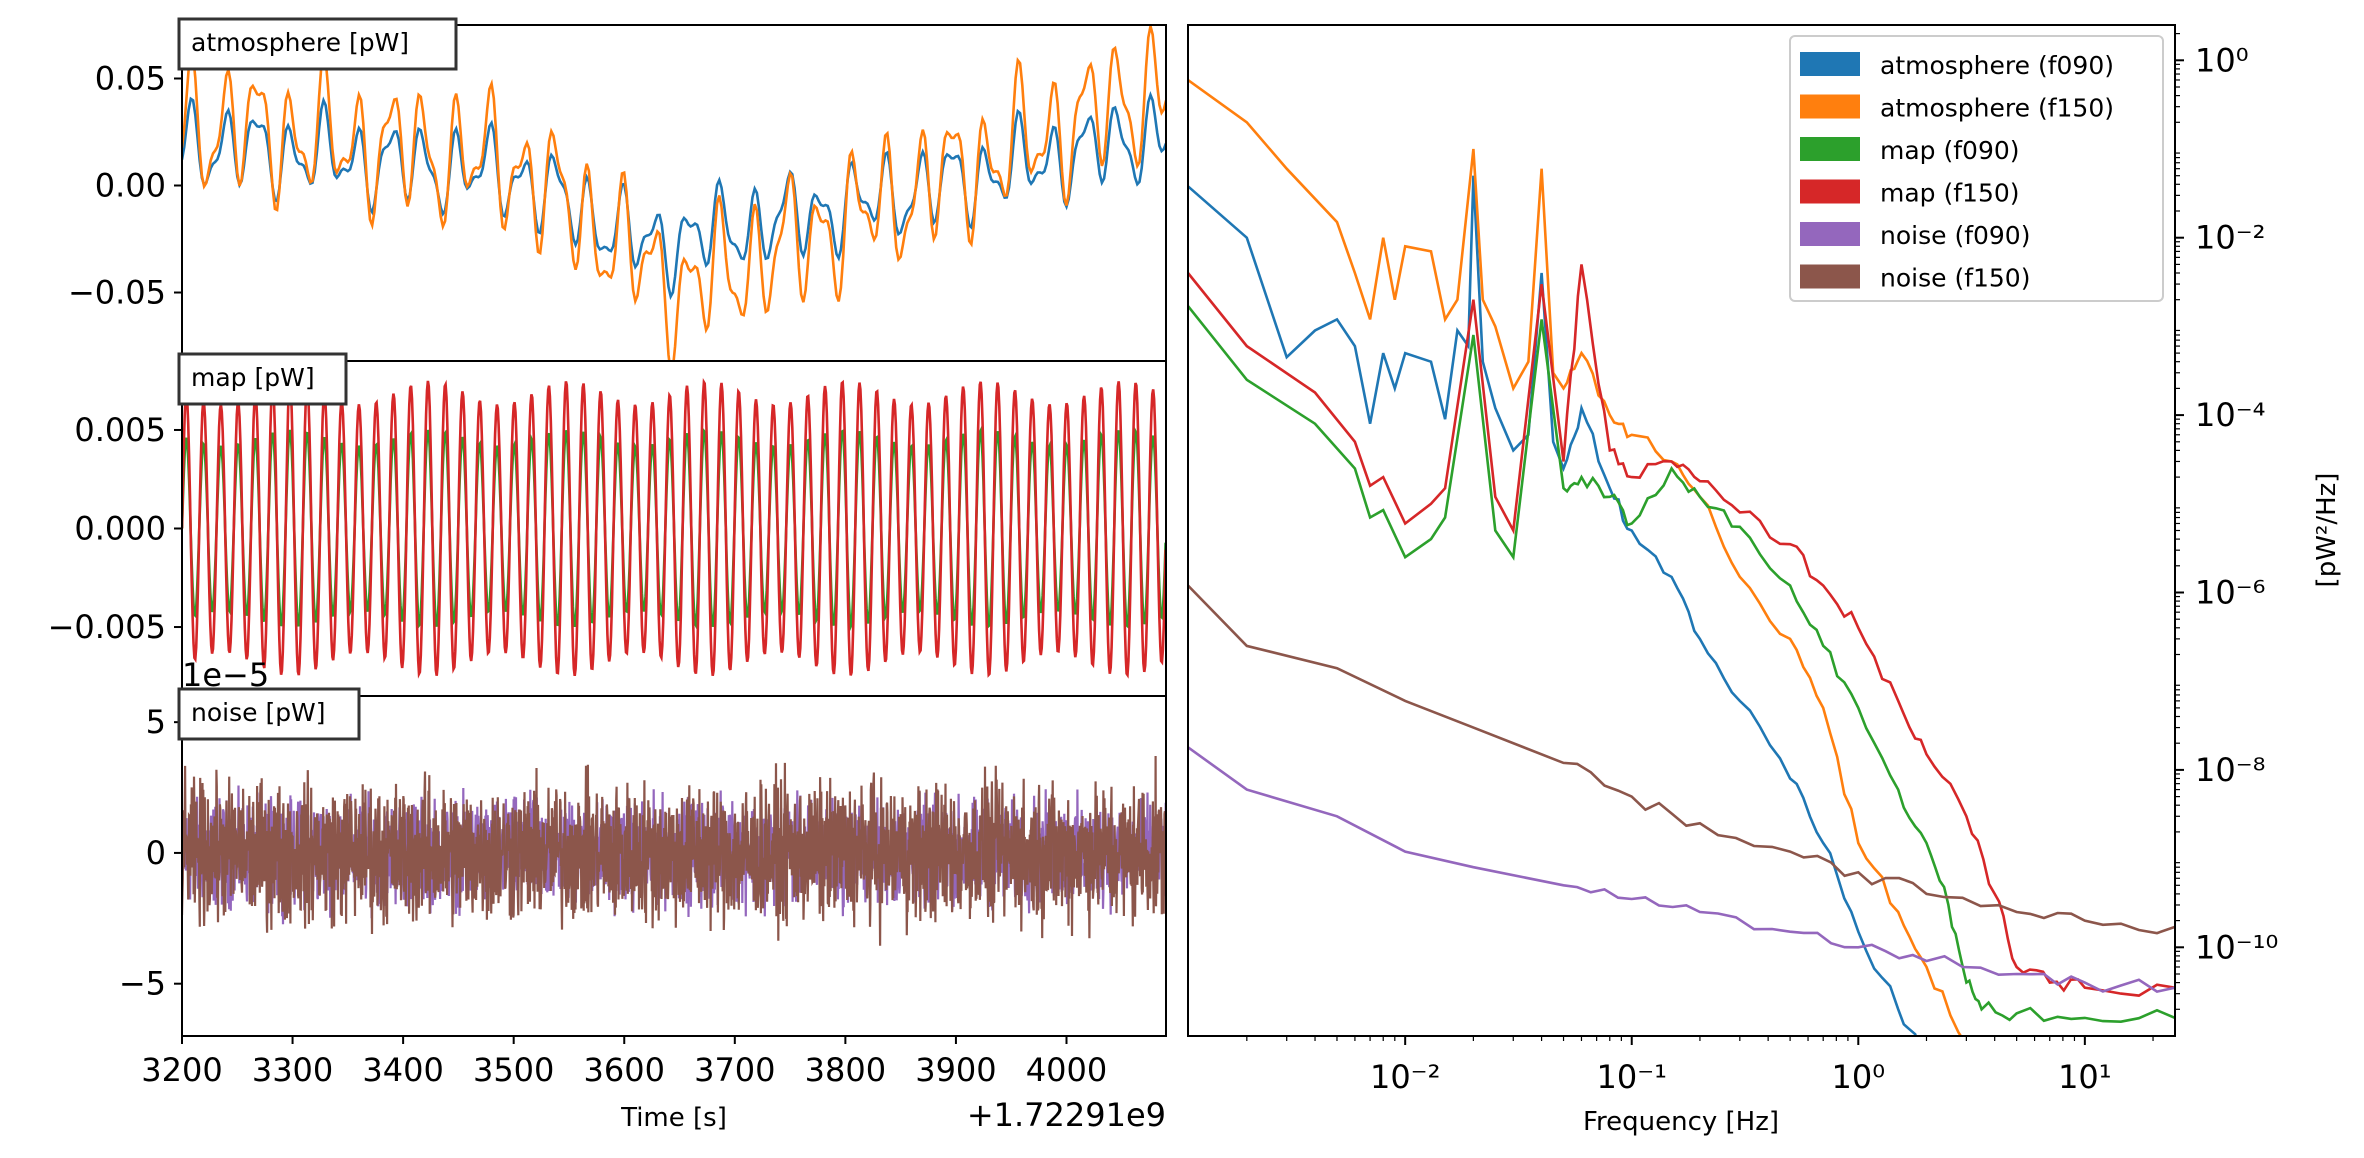 Image resolution: width=2364 pixels, height=1158 pixels. Describe the element at coordinates (1950, 193) in the screenshot. I see `legend-label-3: map (f150)` at that location.